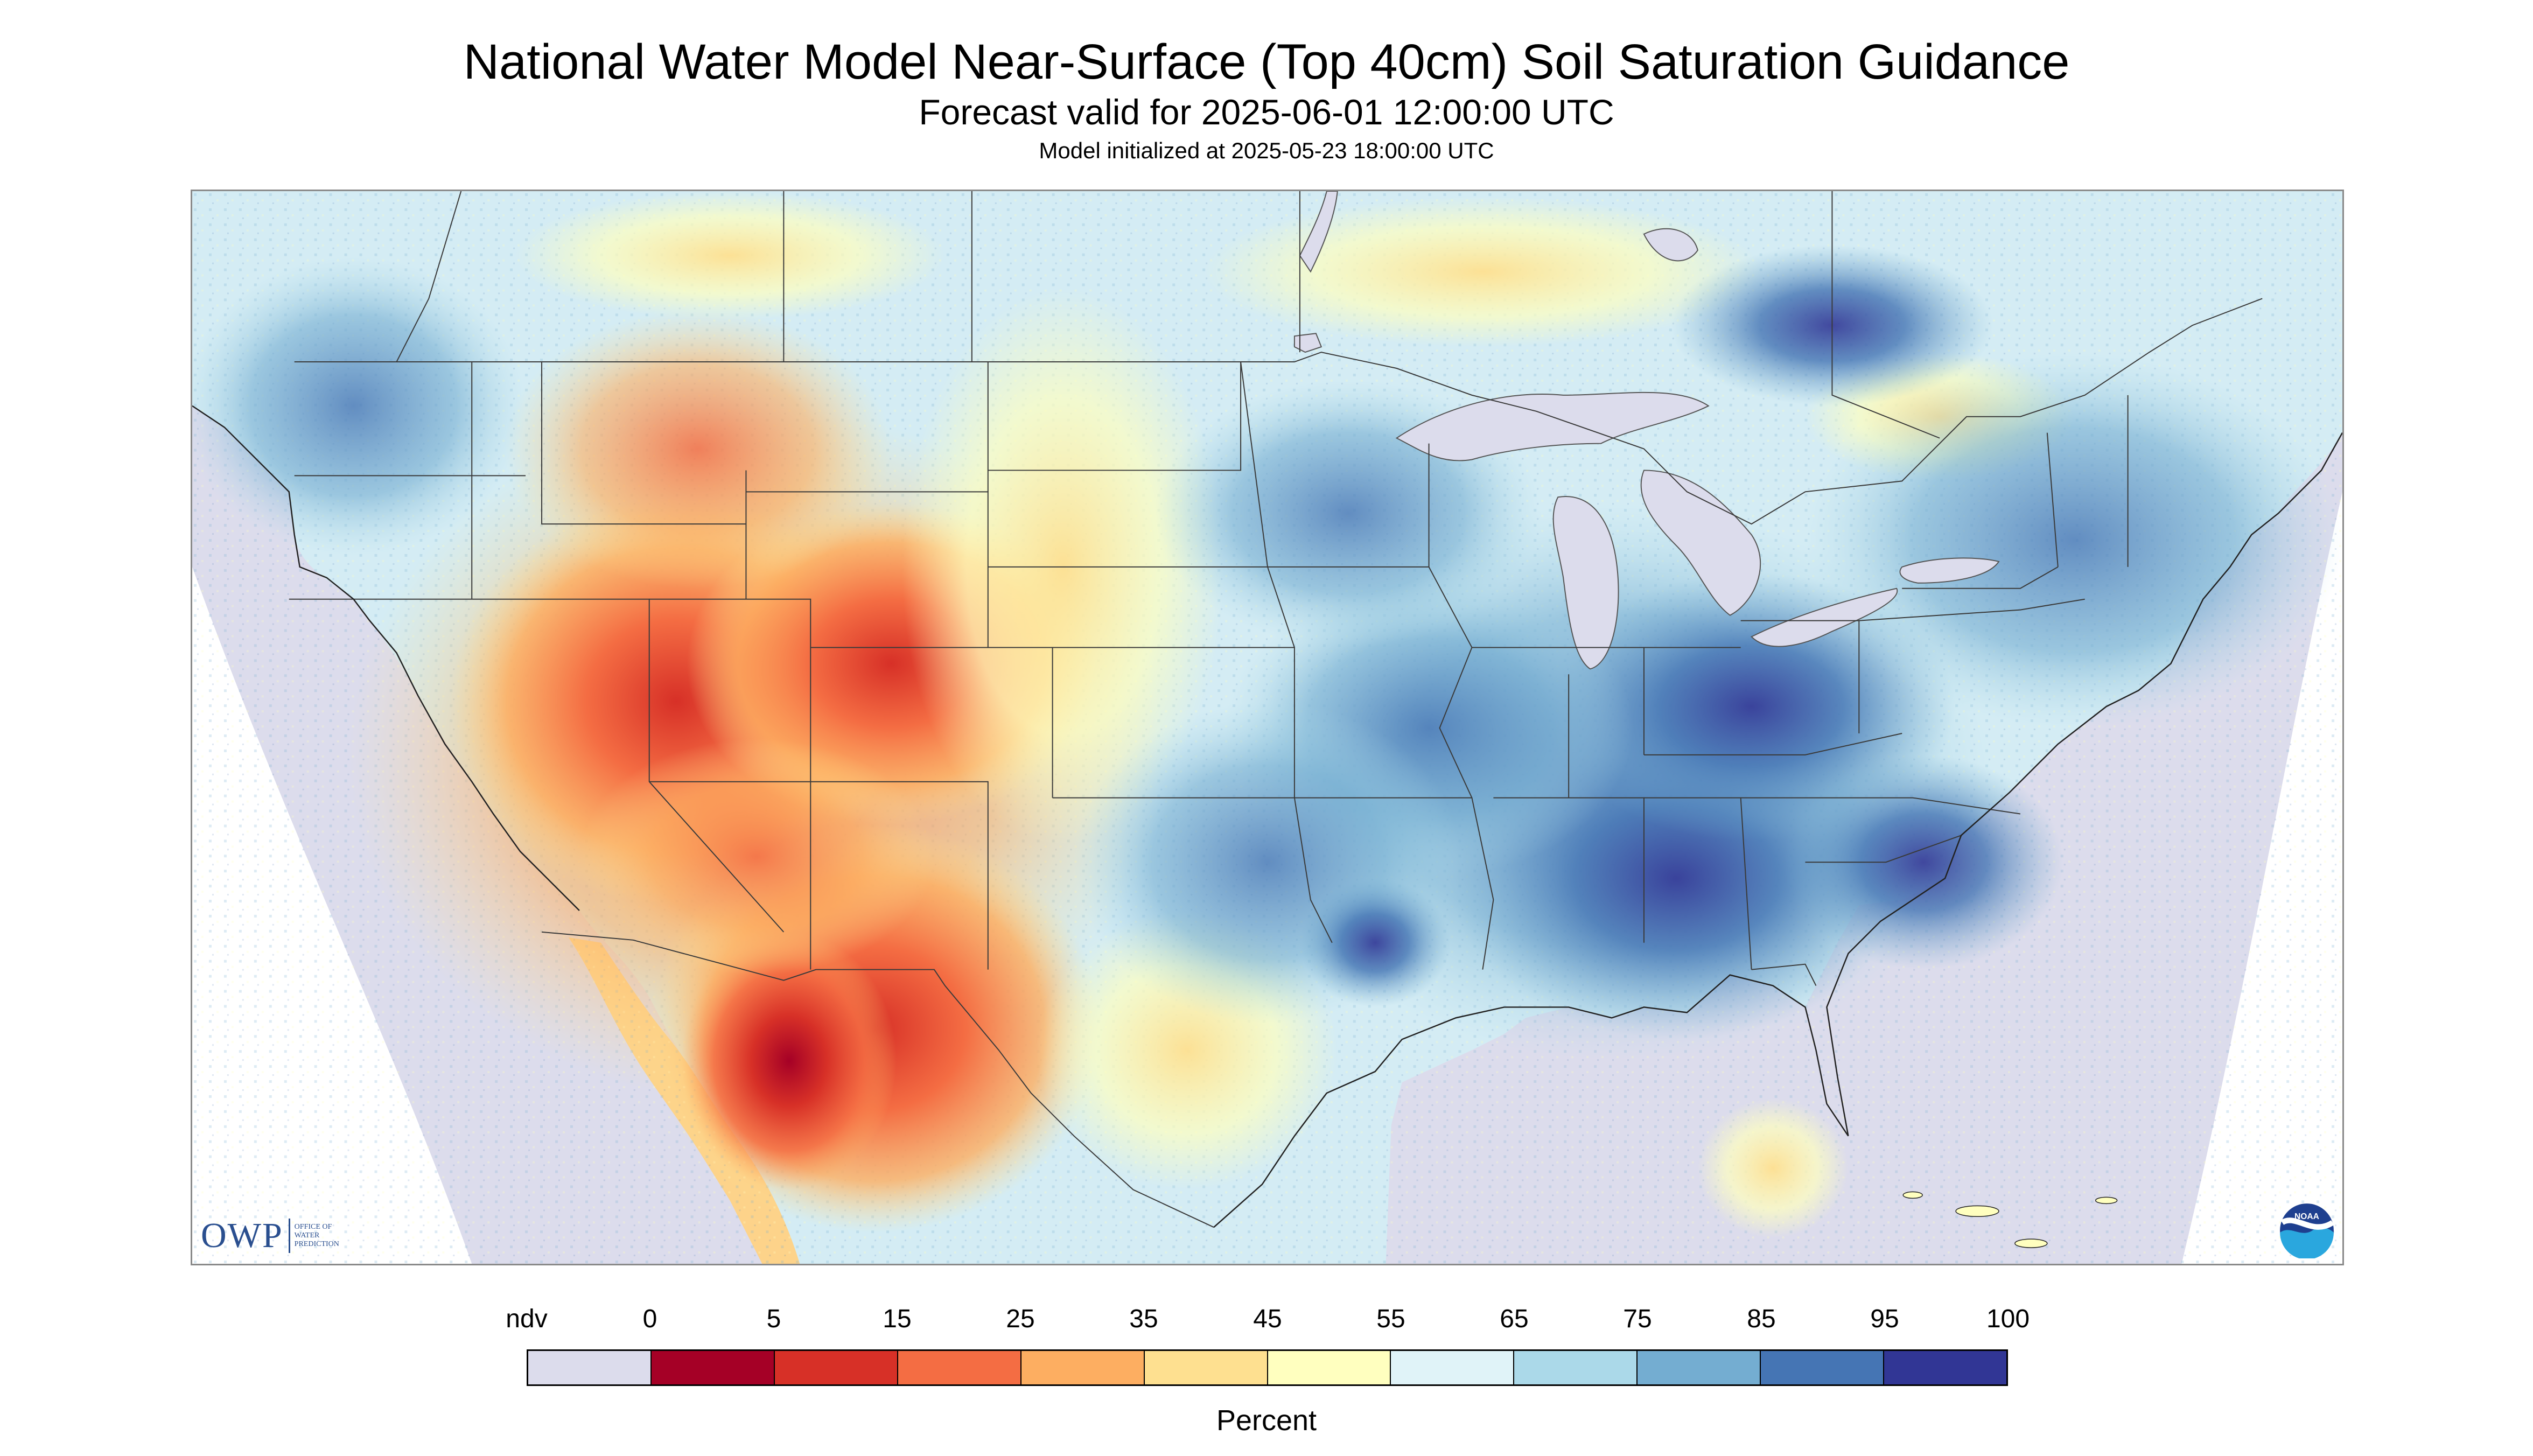  Describe the element at coordinates (313, 1227) in the screenshot. I see `owp-sub-line: OFFICE OF` at that location.